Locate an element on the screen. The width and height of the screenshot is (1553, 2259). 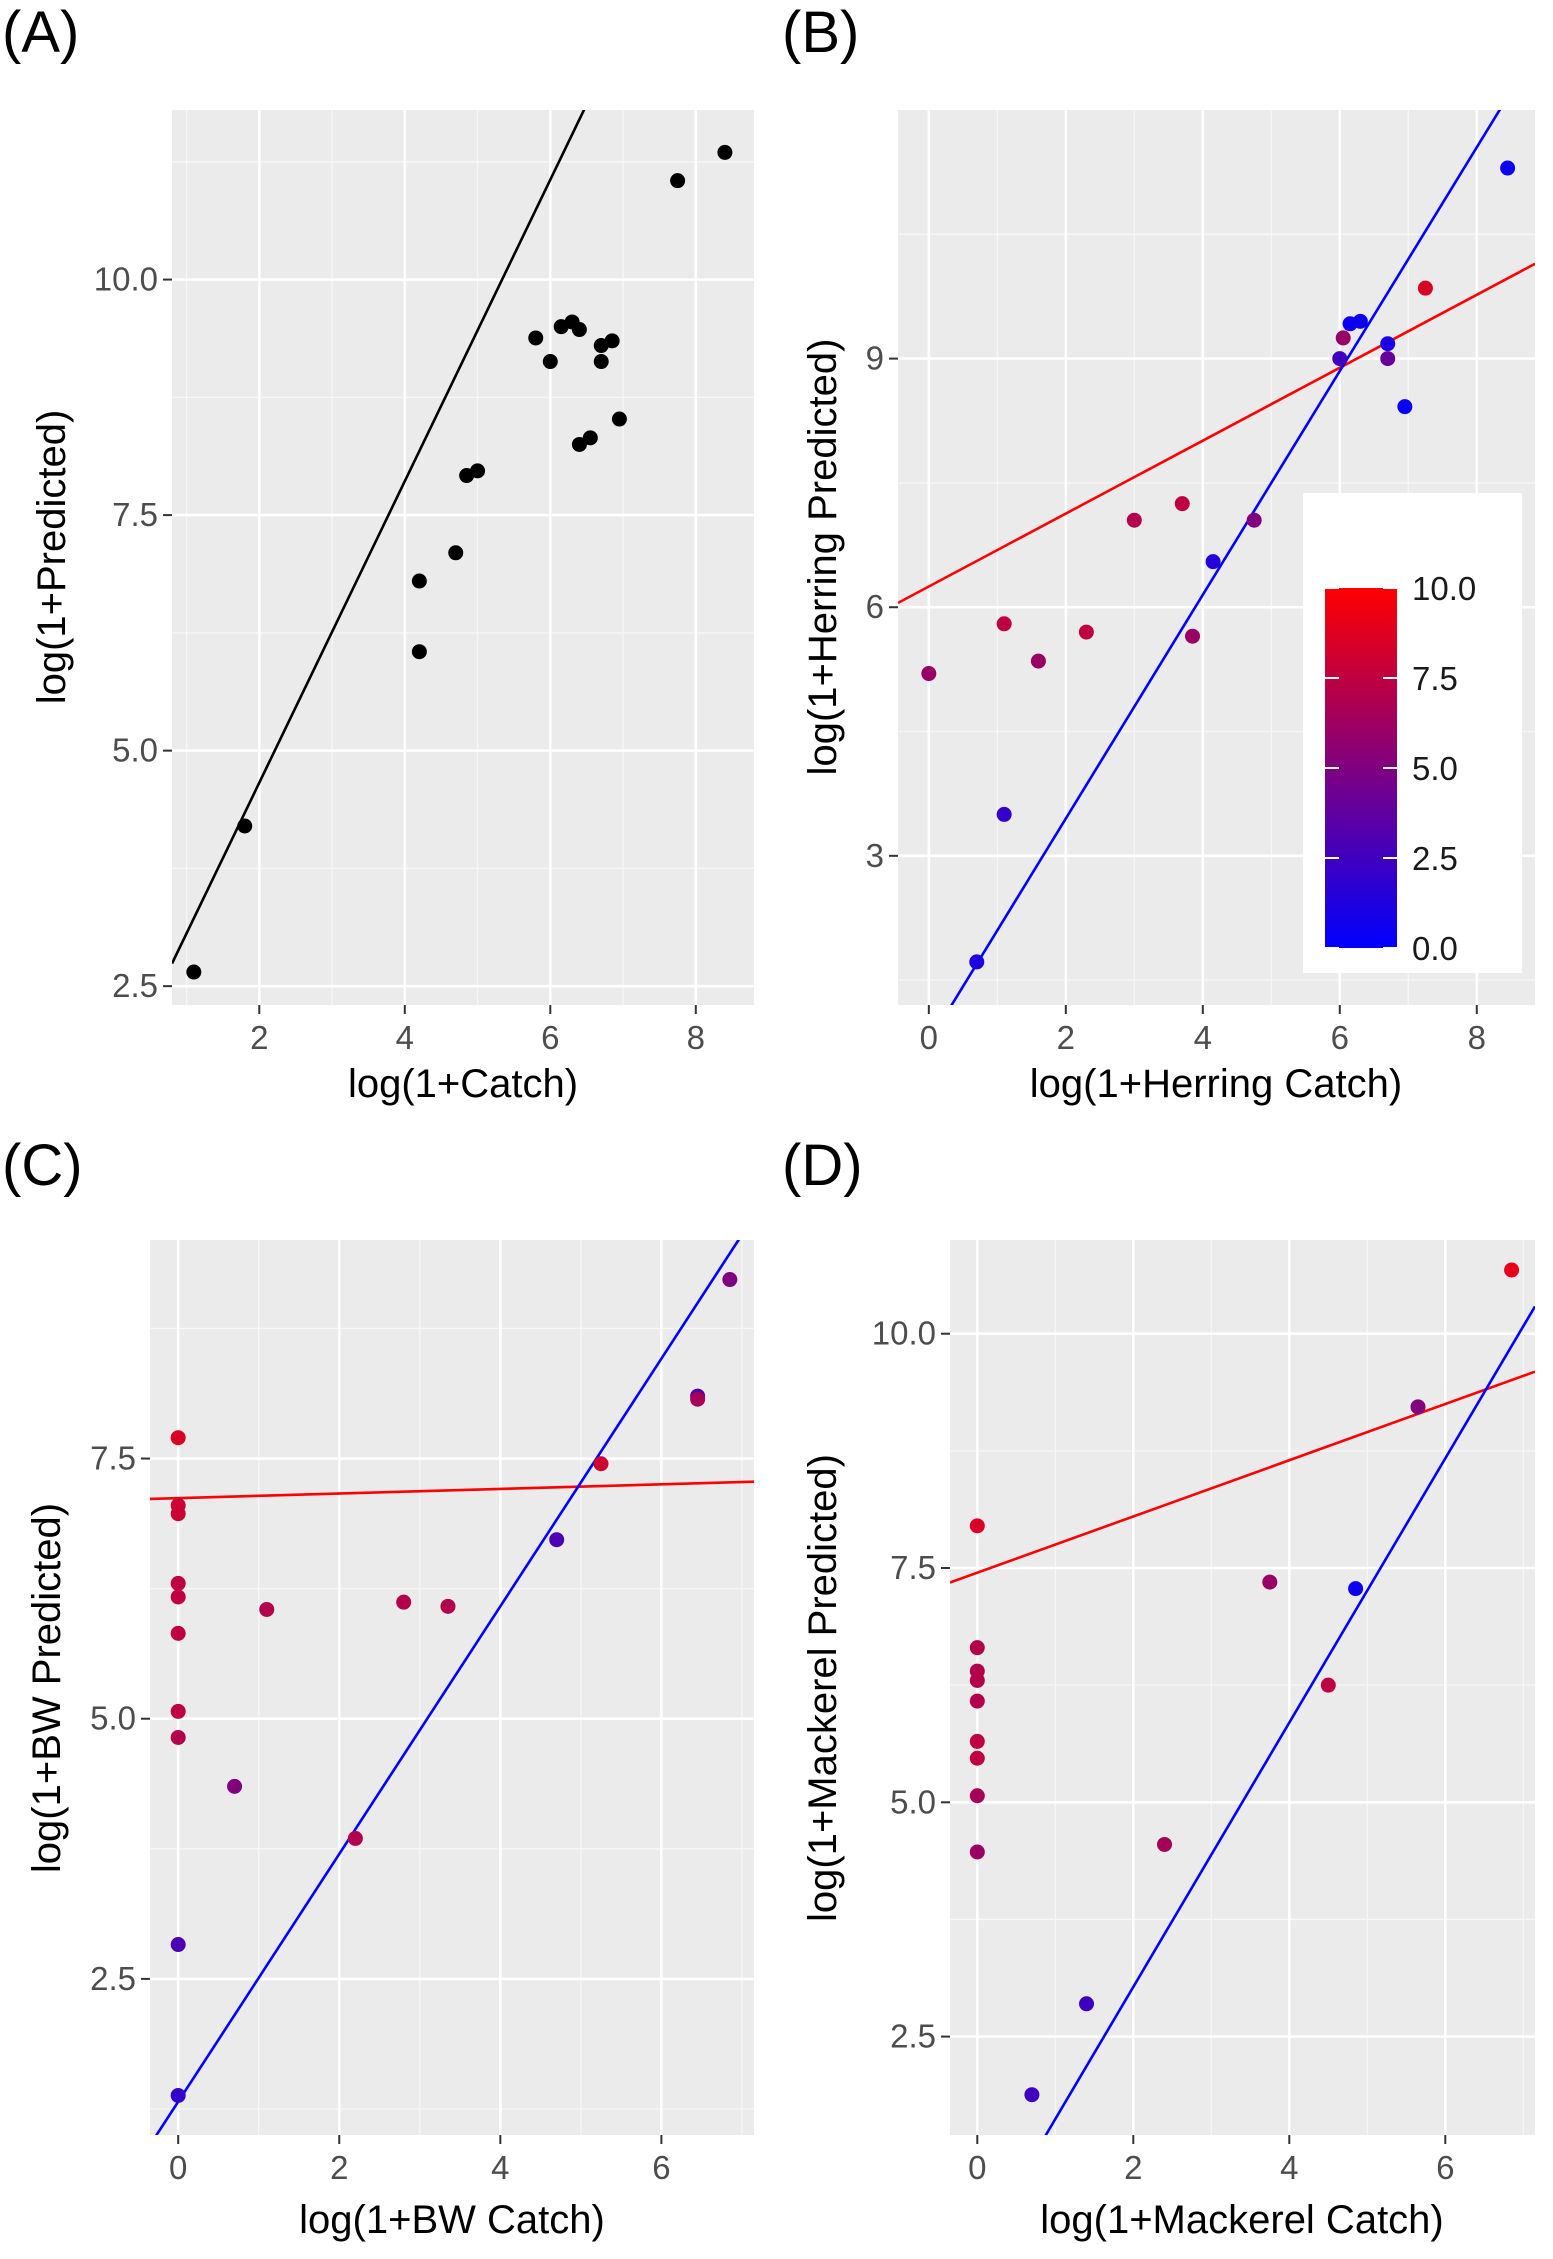
panel-b-x-tick-label: 4 is located at coordinates (1203, 1037).